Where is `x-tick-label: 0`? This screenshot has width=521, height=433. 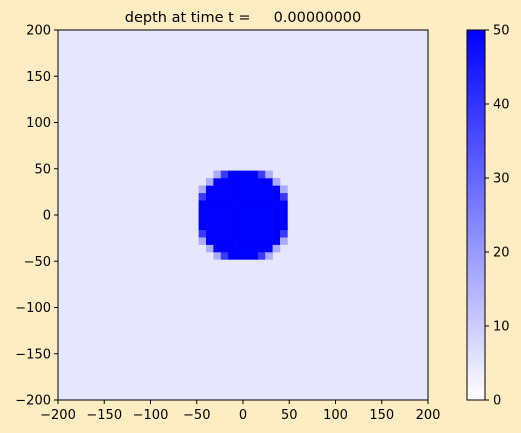
x-tick-label: 0 is located at coordinates (243, 415).